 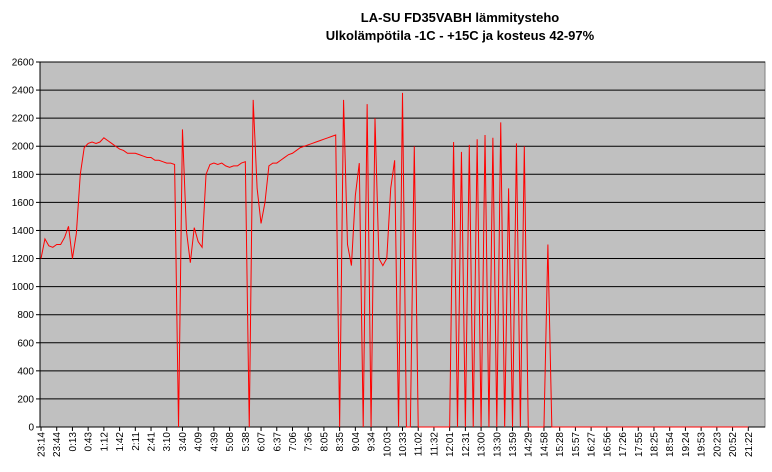 I want to click on x-tick-label: 1:42, so click(x=120, y=442).